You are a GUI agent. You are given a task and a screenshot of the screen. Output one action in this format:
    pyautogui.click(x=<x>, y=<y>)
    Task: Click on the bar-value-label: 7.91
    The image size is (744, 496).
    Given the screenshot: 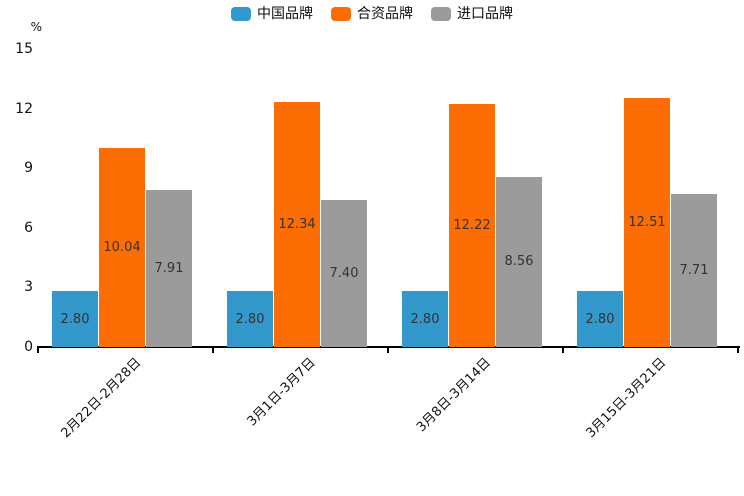 What is the action you would take?
    pyautogui.click(x=169, y=268)
    